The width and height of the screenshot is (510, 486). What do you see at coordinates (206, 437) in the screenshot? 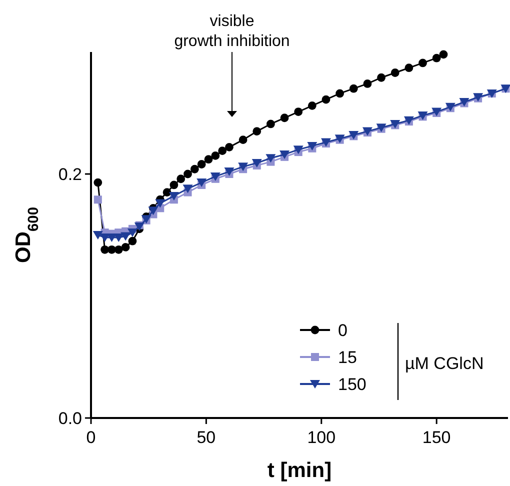
I see `x-tick-label: 50` at bounding box center [206, 437].